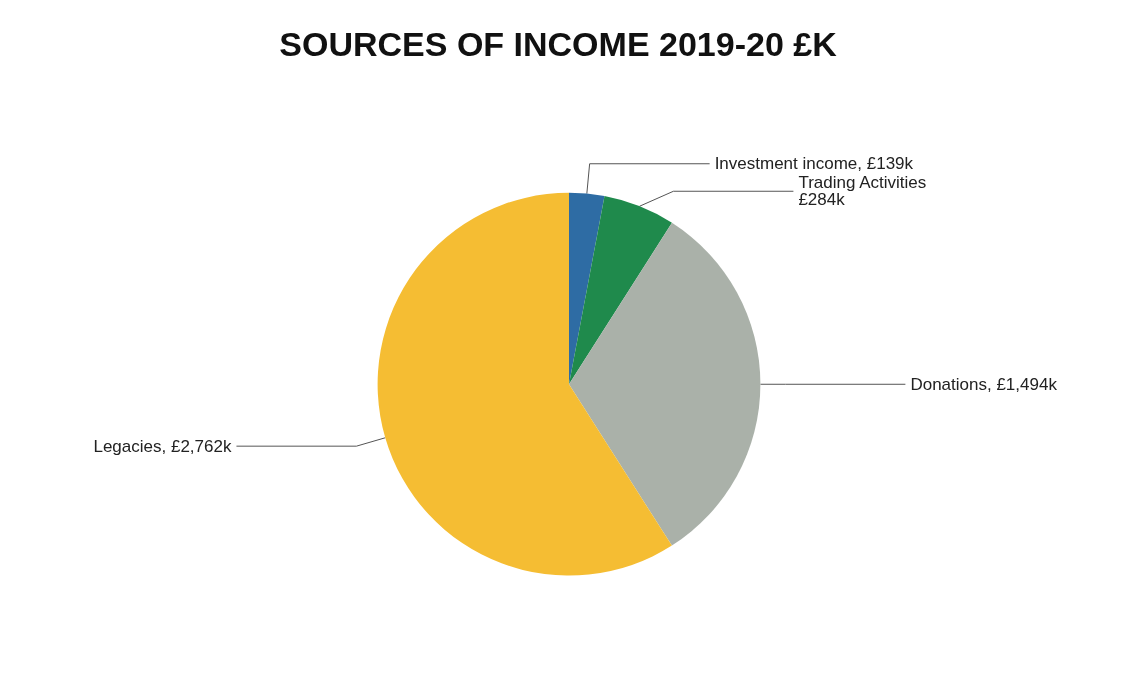 This screenshot has width=1123, height=680. I want to click on slice-label: Trading Activities, so click(862, 183).